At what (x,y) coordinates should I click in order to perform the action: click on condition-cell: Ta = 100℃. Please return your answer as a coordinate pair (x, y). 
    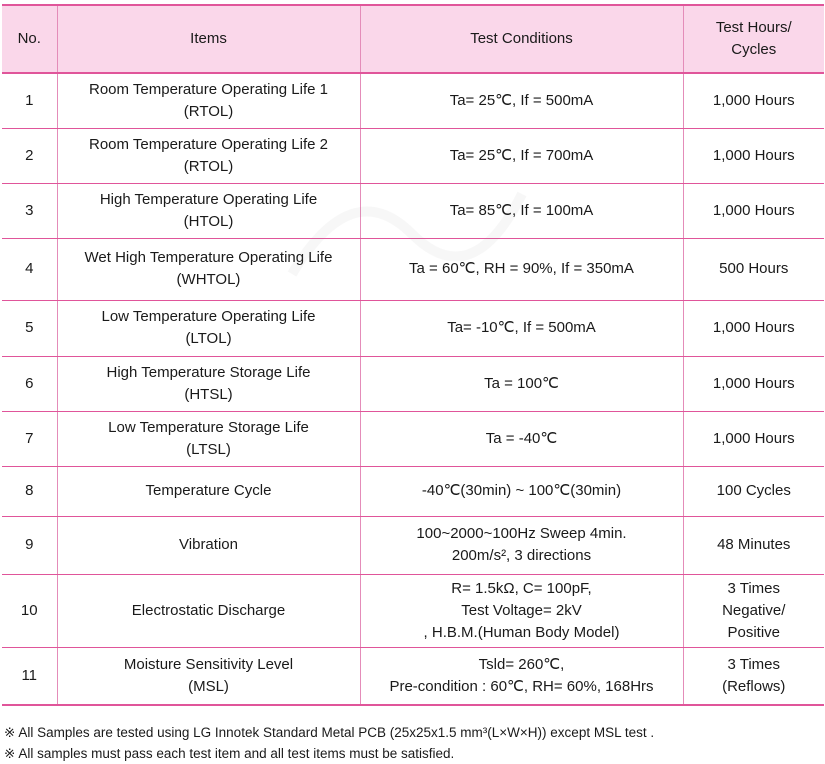
    Looking at the image, I should click on (521, 384).